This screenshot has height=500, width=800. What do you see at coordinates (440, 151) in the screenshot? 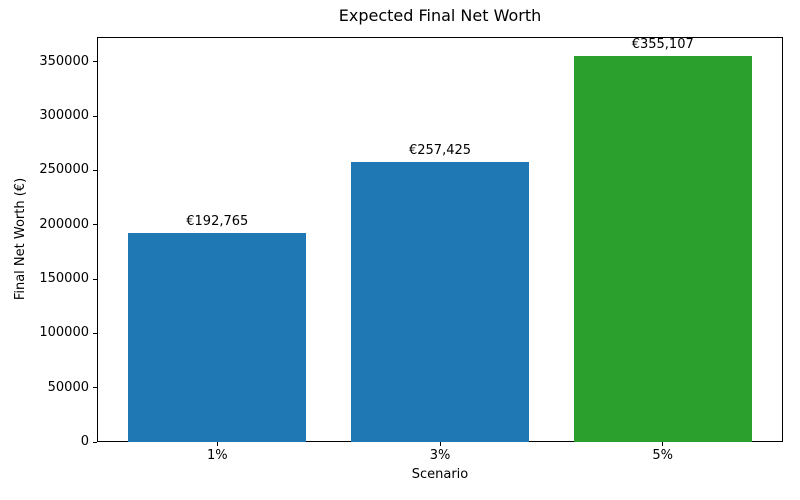
I see `bar-value-label: €257,425` at bounding box center [440, 151].